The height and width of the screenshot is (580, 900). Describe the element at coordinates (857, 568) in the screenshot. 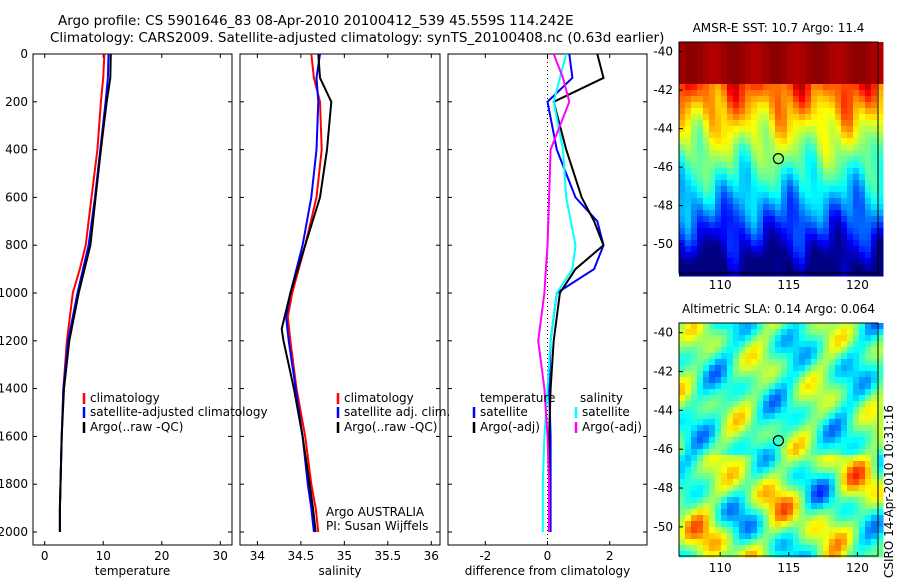

I see `sla-map-xtick-label: 120` at that location.